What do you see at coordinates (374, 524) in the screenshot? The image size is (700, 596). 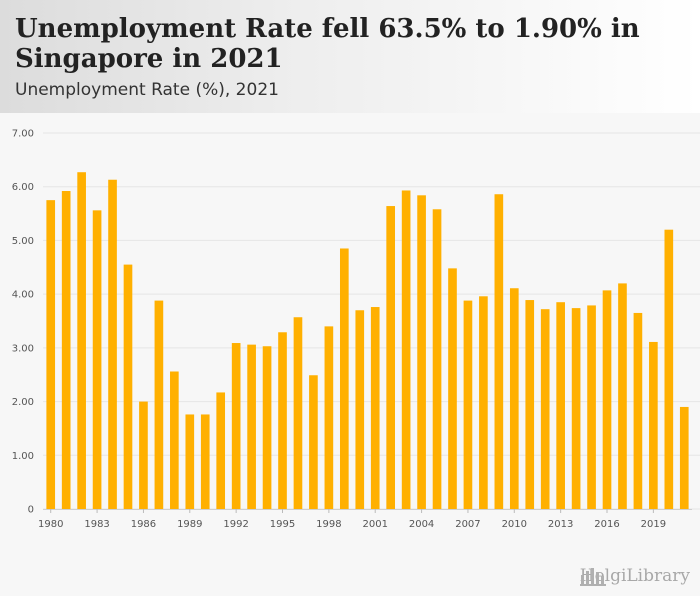 I see `x-tick-label: 2001` at bounding box center [374, 524].